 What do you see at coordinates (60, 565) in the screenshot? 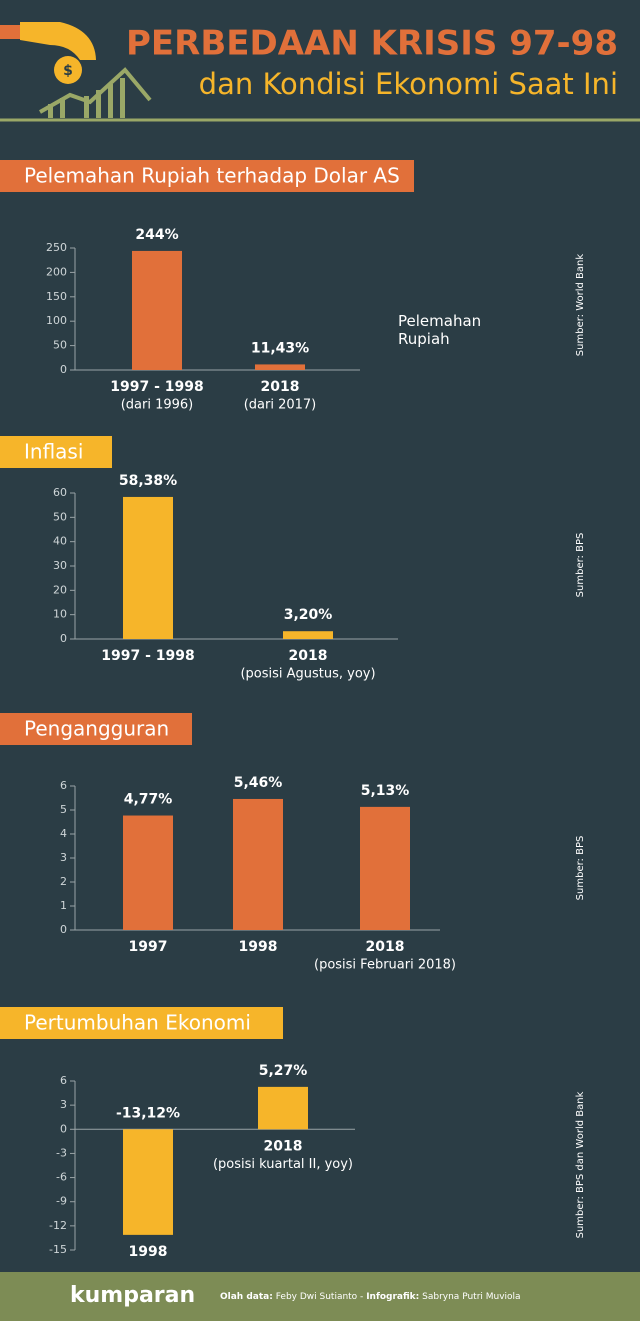
I see `y-tick-label: 30` at bounding box center [60, 565].